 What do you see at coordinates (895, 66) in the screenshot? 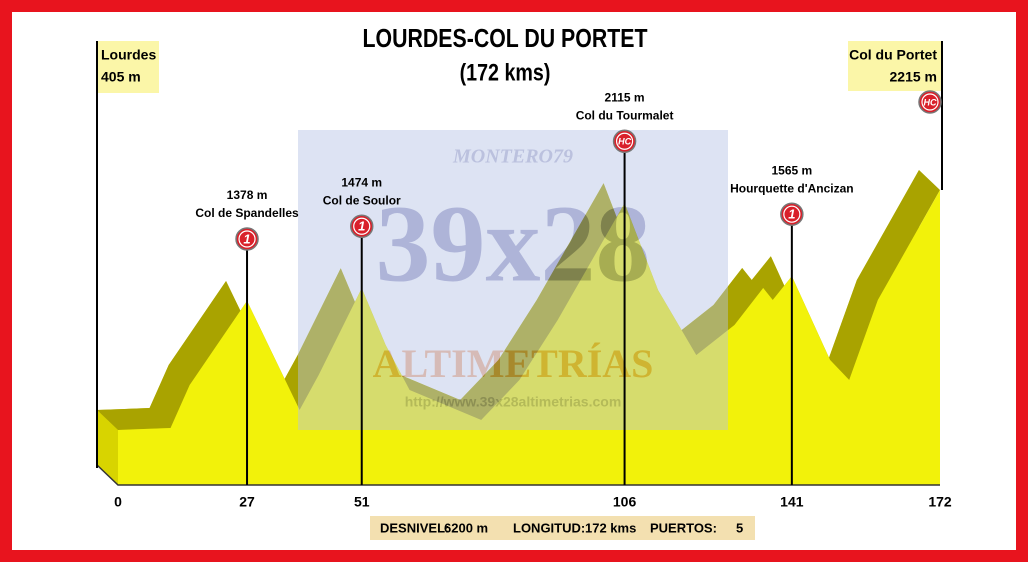
I see `end-box` at bounding box center [895, 66].